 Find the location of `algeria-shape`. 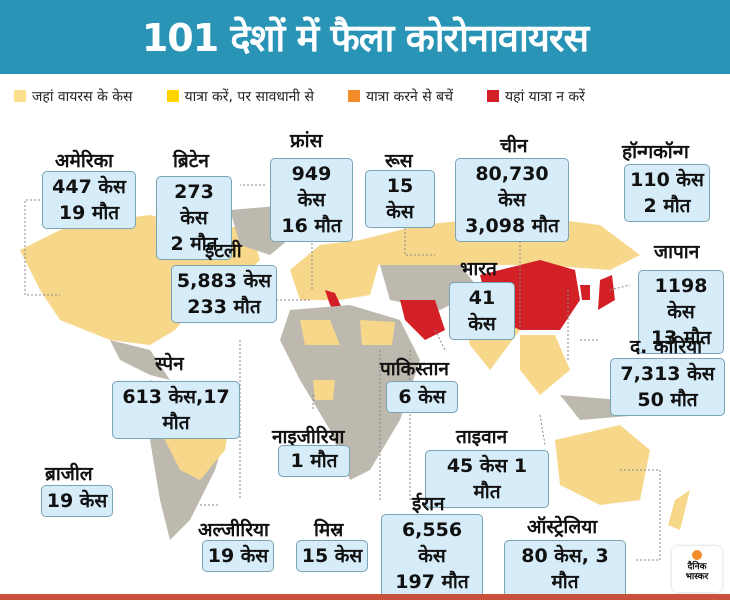

algeria-shape is located at coordinates (320, 332).